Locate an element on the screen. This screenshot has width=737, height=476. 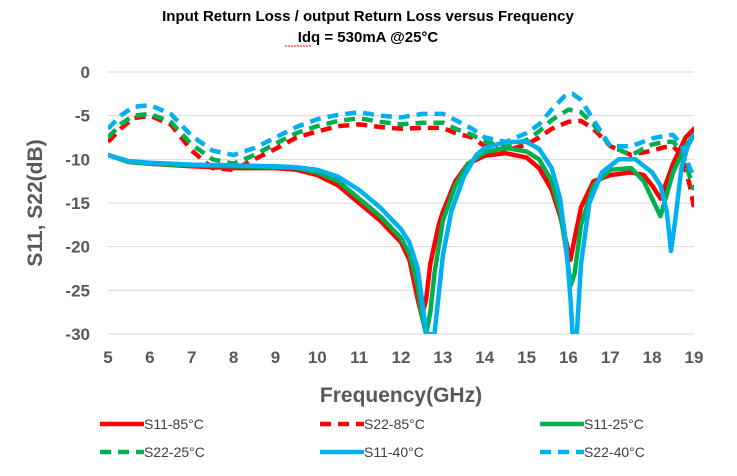
legend-item: S11-40°C is located at coordinates (372, 452).